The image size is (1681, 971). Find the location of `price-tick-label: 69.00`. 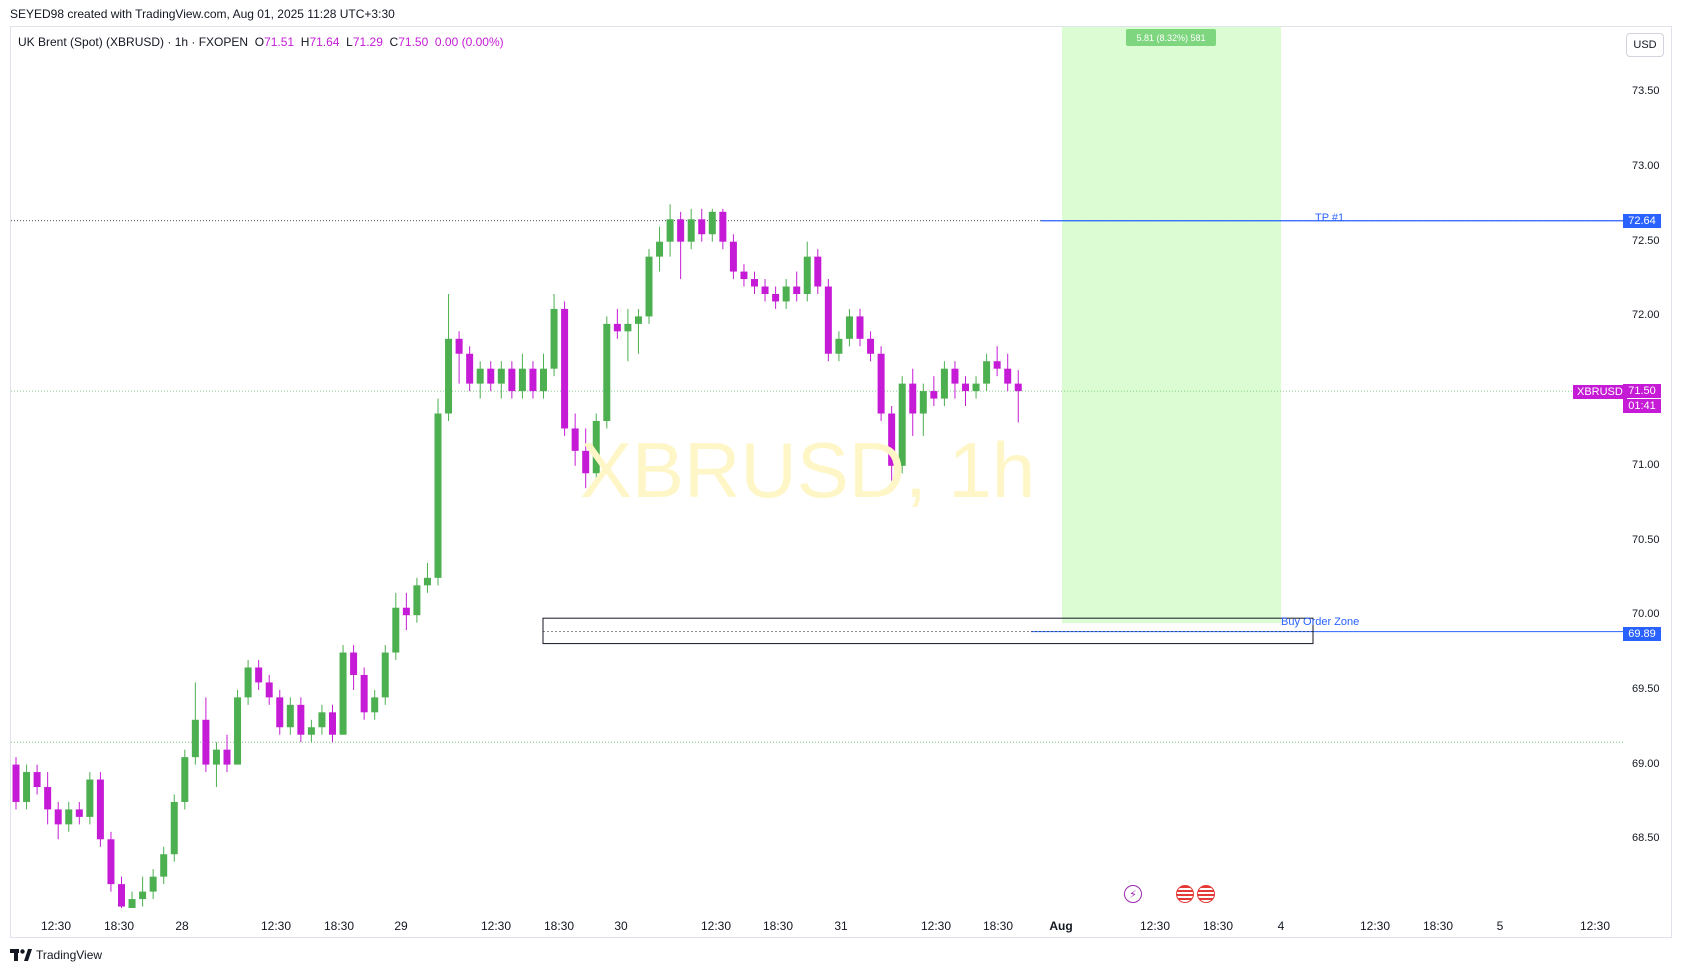

price-tick-label: 69.00 is located at coordinates (1646, 763).